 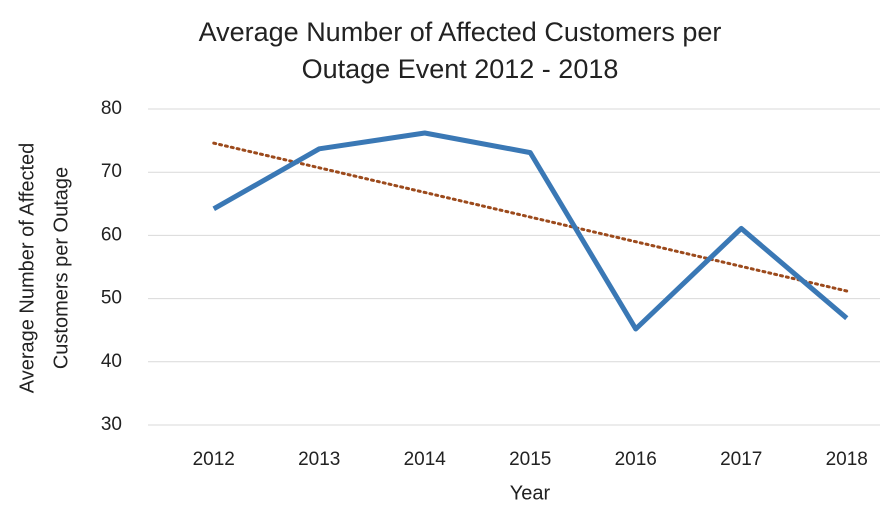 What do you see at coordinates (425, 459) in the screenshot?
I see `x-tick-label: 2014` at bounding box center [425, 459].